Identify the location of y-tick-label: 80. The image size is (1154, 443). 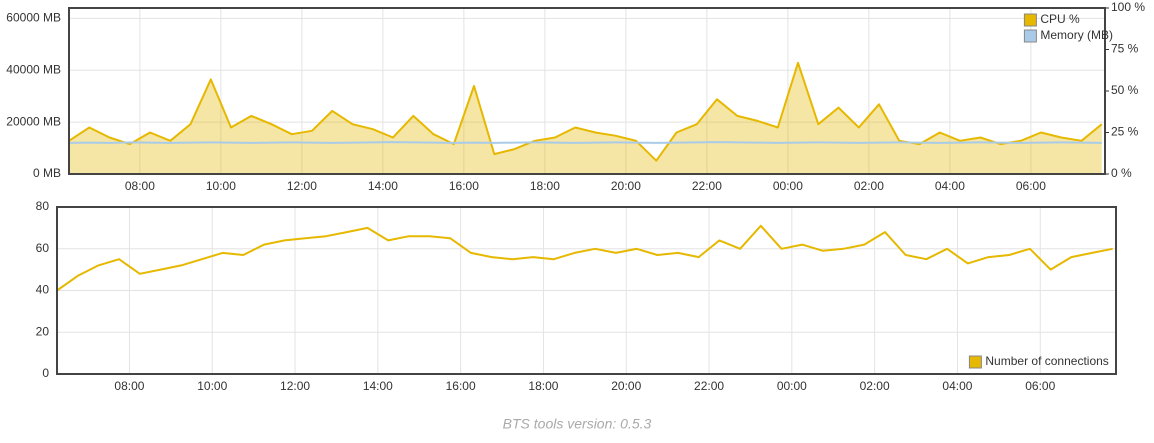
(43, 206).